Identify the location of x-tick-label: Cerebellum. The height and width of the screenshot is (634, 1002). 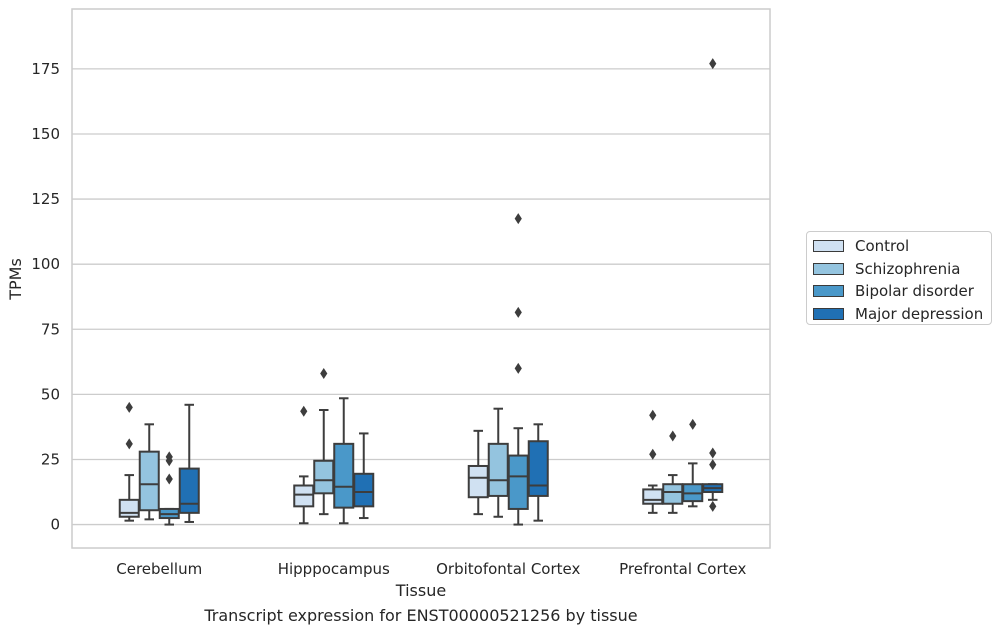
(159, 569).